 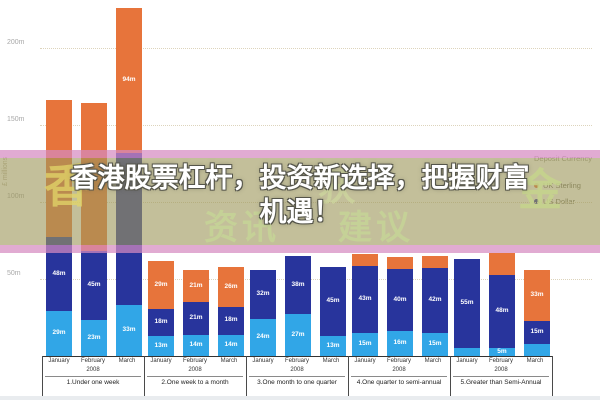 What do you see at coordinates (537, 295) in the screenshot?
I see `bar-segment-orange: 33m` at bounding box center [537, 295].